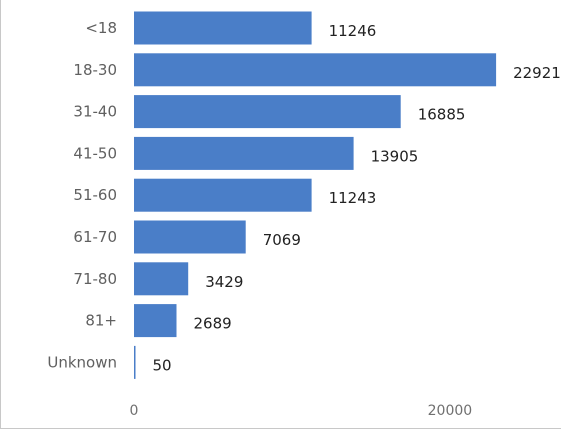 This screenshot has width=561, height=429. Describe the element at coordinates (134, 411) in the screenshot. I see `x-tick-label-0: 0` at that location.